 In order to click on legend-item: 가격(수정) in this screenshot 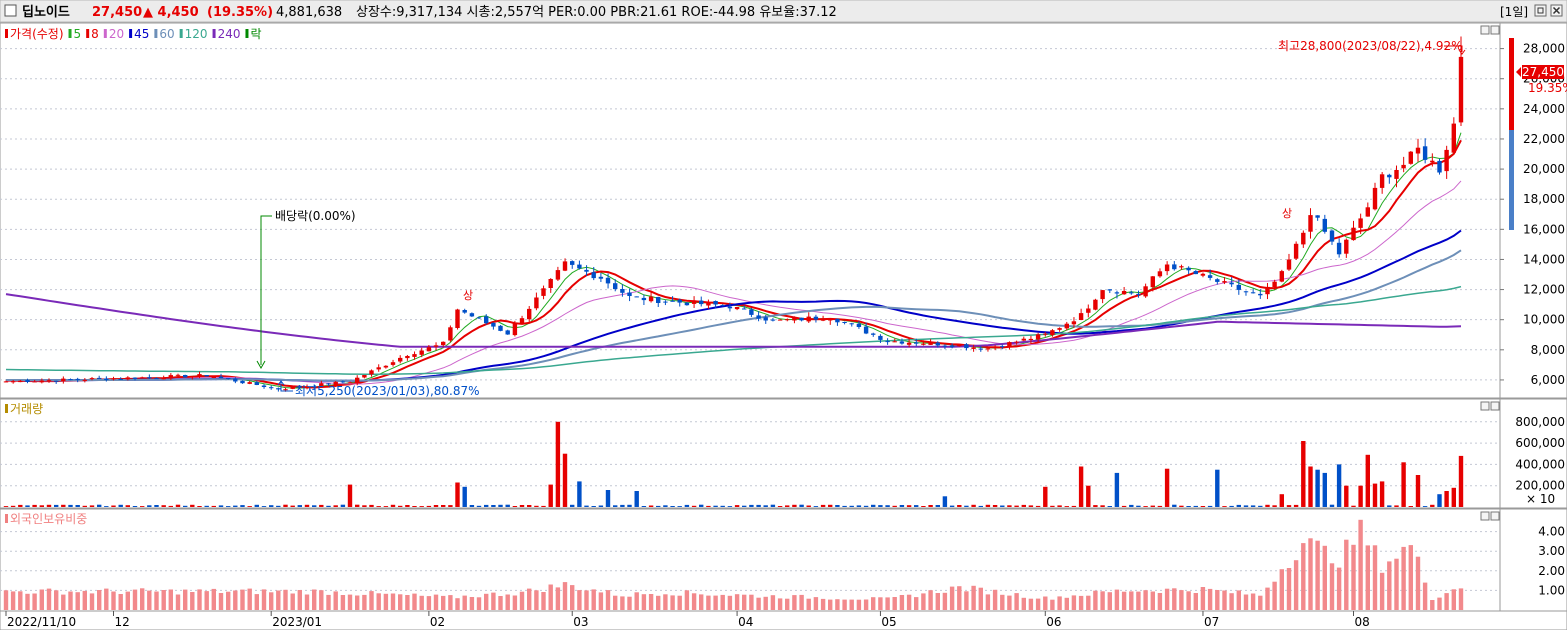, I will do `click(37, 34)`.